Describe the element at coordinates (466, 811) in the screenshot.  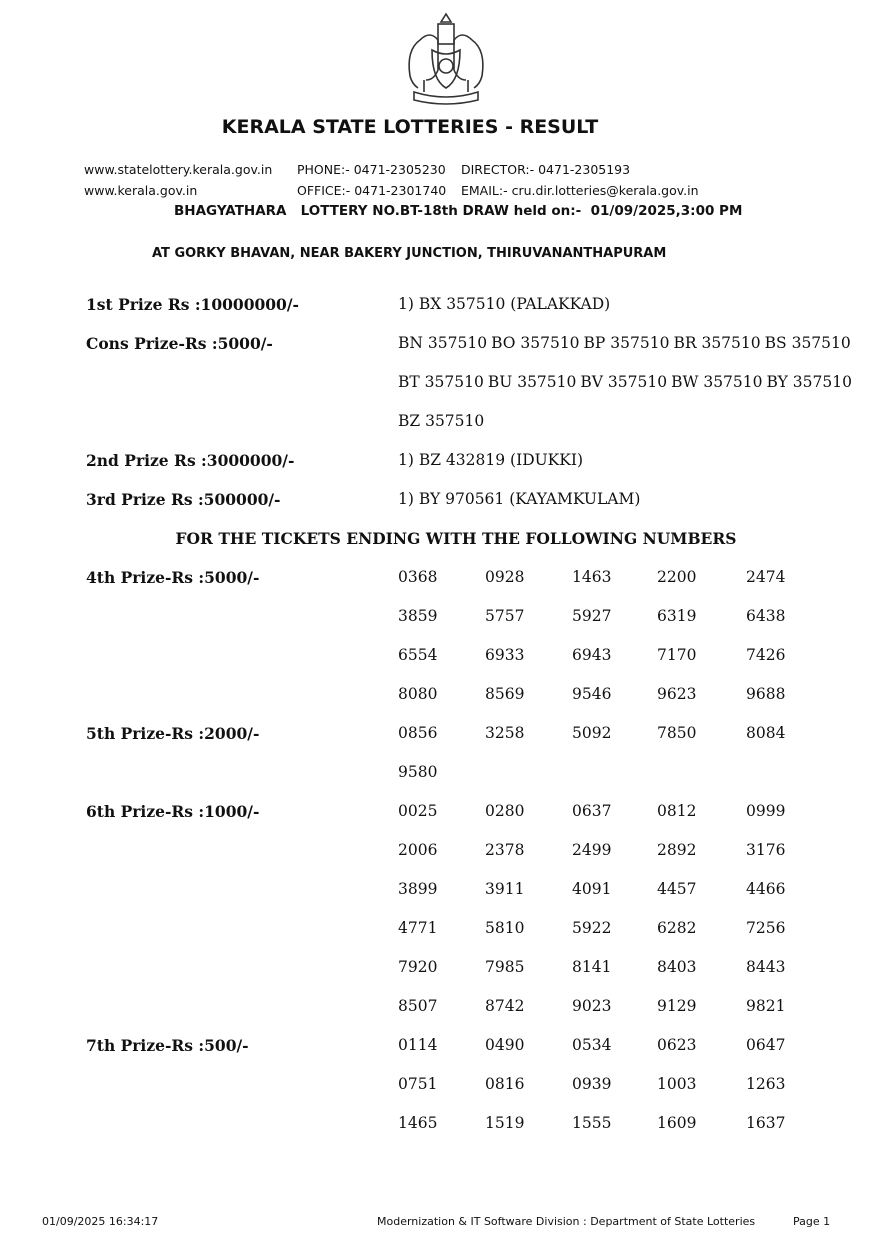
I see `prize-numbers-row: 6th Prize-Rs :1000/- 0025 0280 0637 0812 0999` at that location.